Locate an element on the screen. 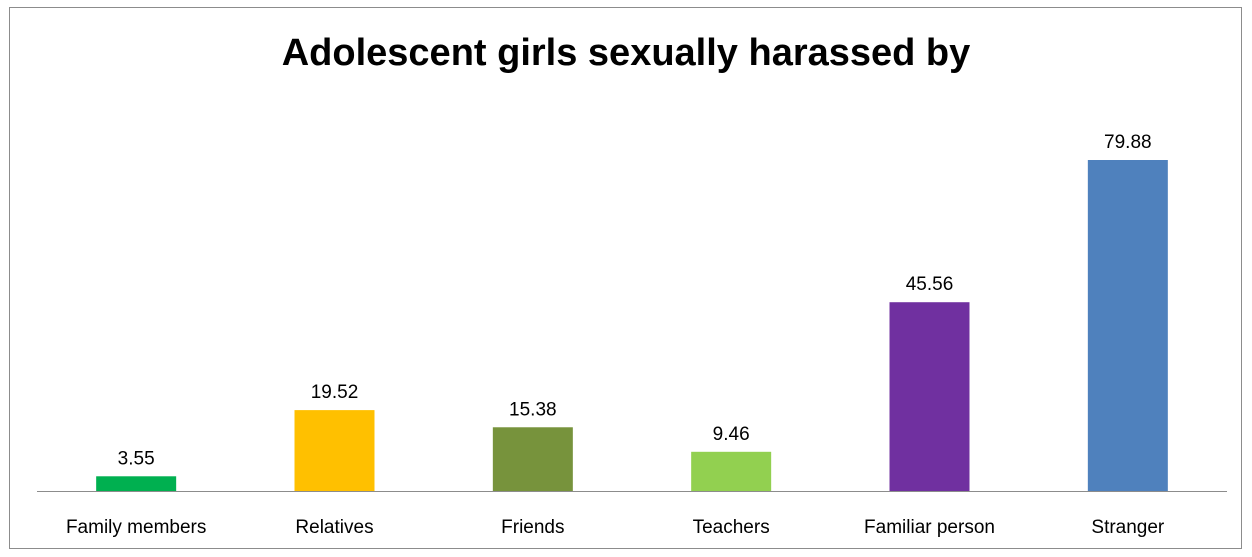 The image size is (1252, 557). category-label: Relatives is located at coordinates (334, 527).